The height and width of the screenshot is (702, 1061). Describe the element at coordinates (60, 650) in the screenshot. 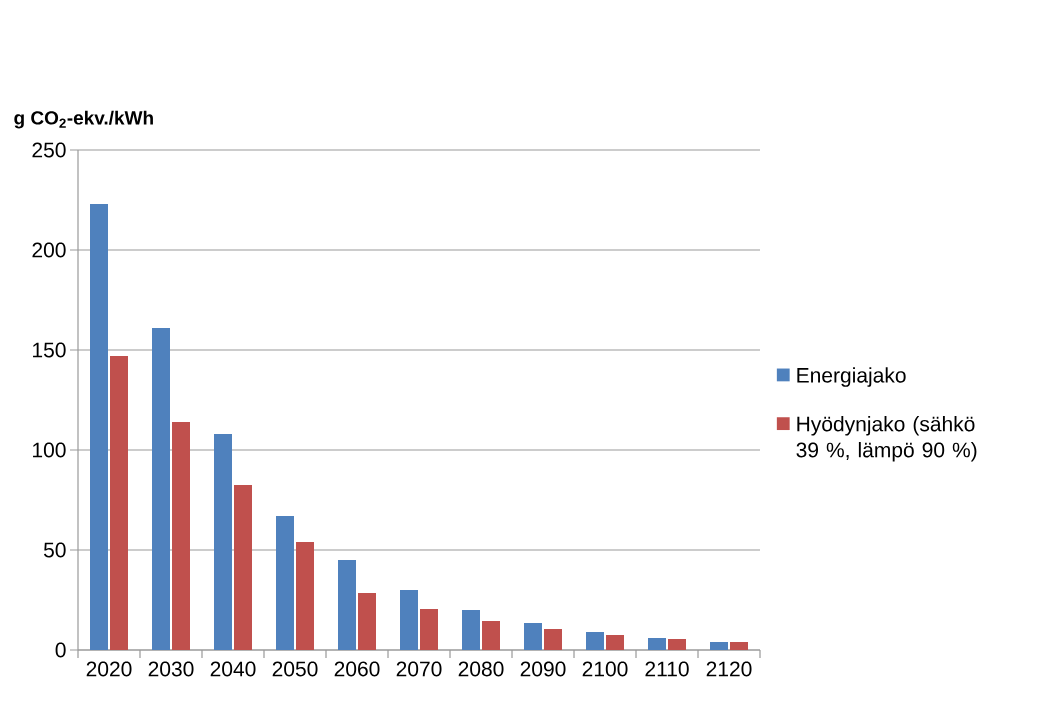

I see `y-tick-label: 0` at that location.